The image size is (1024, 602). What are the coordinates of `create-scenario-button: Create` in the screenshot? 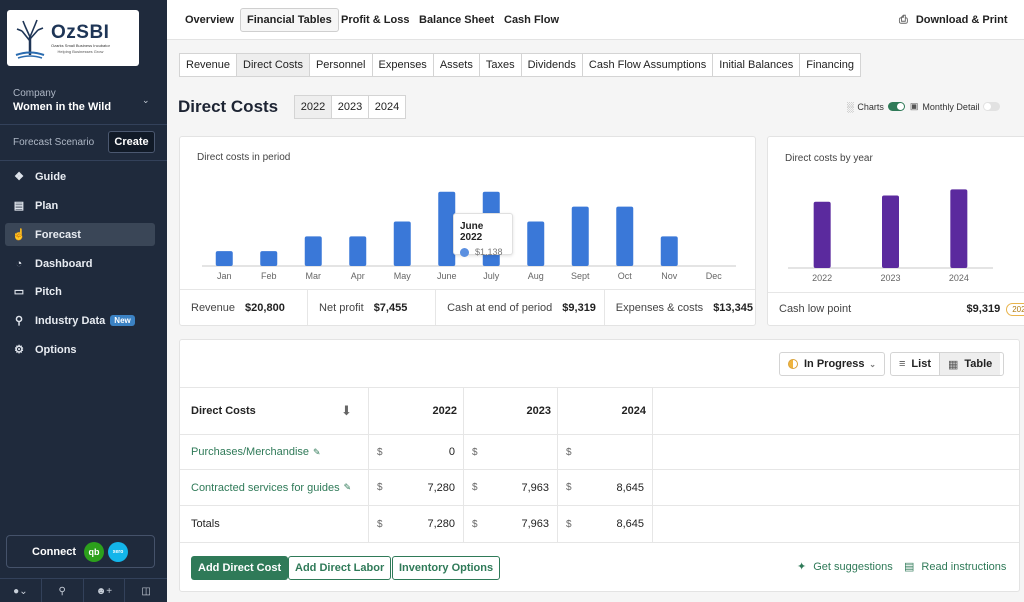 It's located at (131, 142).